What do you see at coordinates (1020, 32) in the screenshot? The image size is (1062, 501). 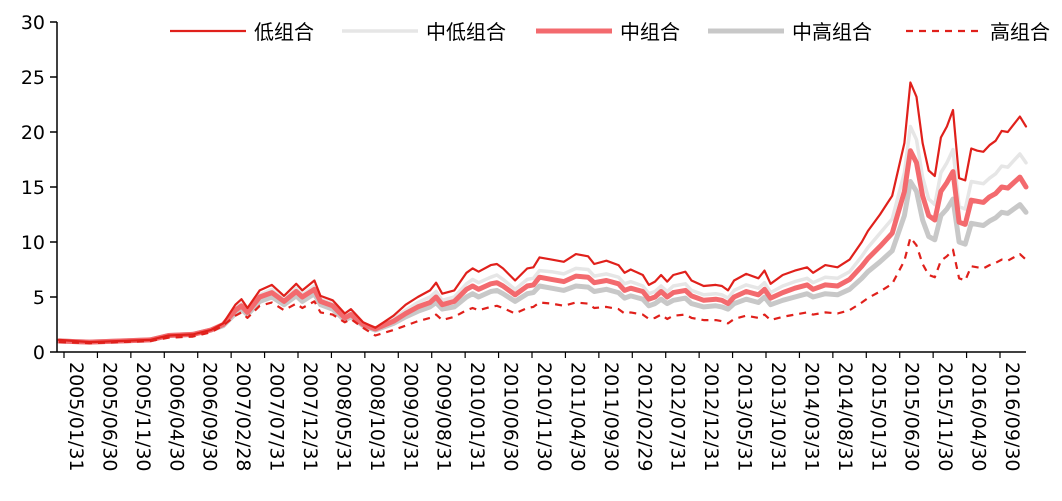 I see `legend-label-5: 高组合` at bounding box center [1020, 32].